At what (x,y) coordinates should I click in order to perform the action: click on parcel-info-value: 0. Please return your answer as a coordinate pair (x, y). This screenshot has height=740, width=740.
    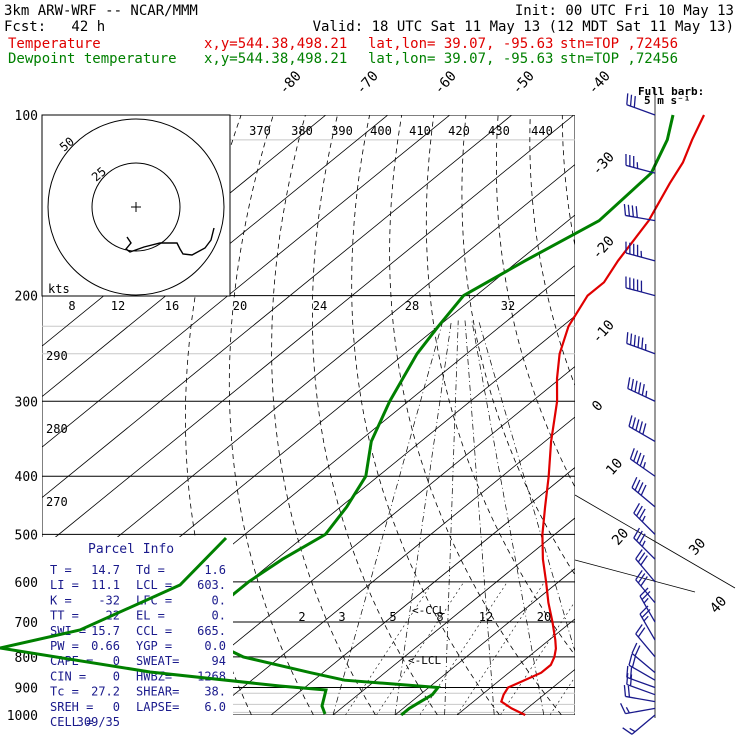
    Looking at the image, I should click on (116, 676).